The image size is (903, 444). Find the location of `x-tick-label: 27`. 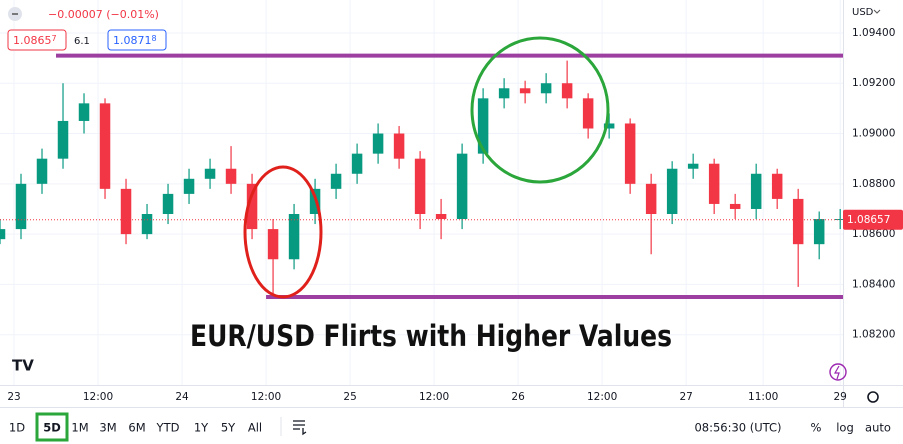

x-tick-label: 27 is located at coordinates (685, 397).